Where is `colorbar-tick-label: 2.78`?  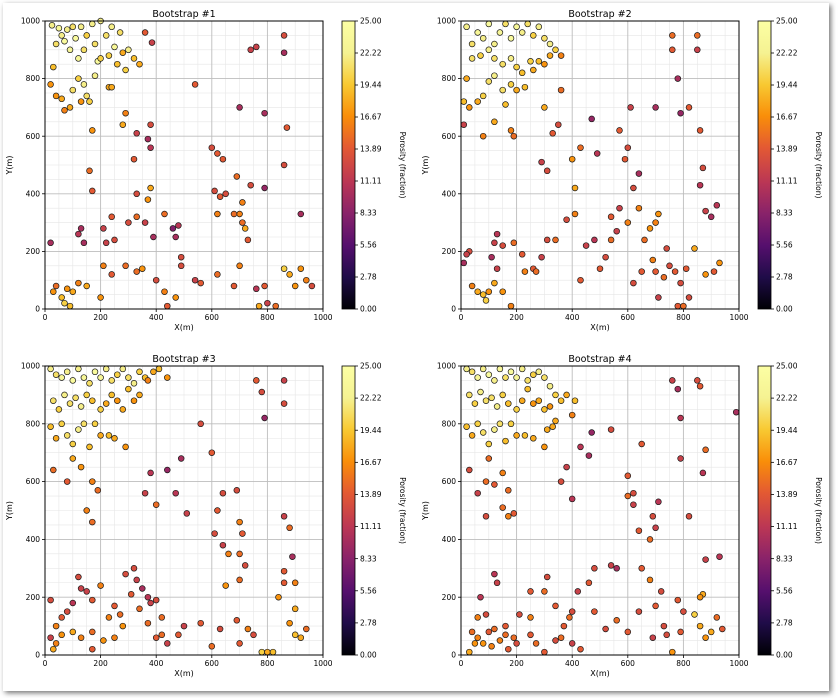 colorbar-tick-label: 2.78 is located at coordinates (368, 277).